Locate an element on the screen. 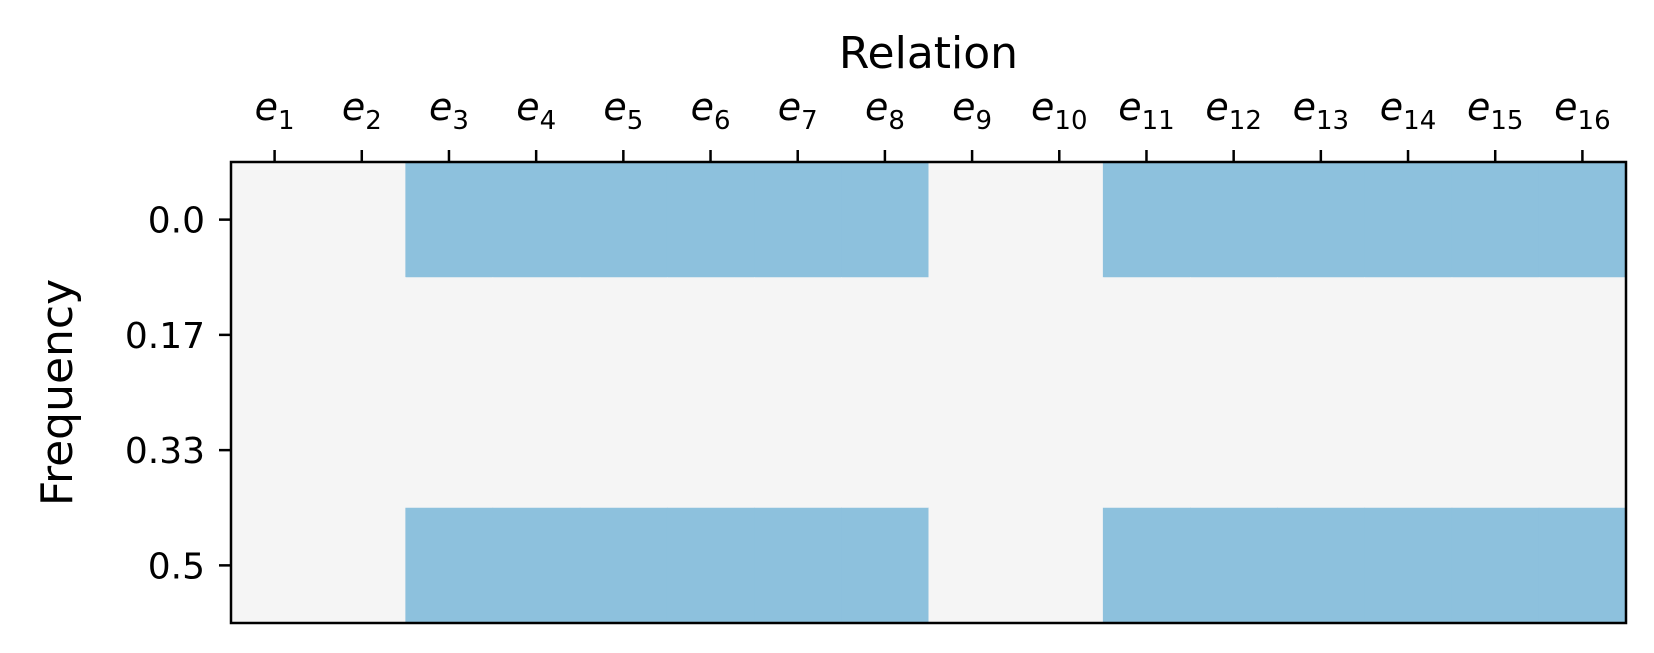  x-axis-title: Relation is located at coordinates (928, 53).